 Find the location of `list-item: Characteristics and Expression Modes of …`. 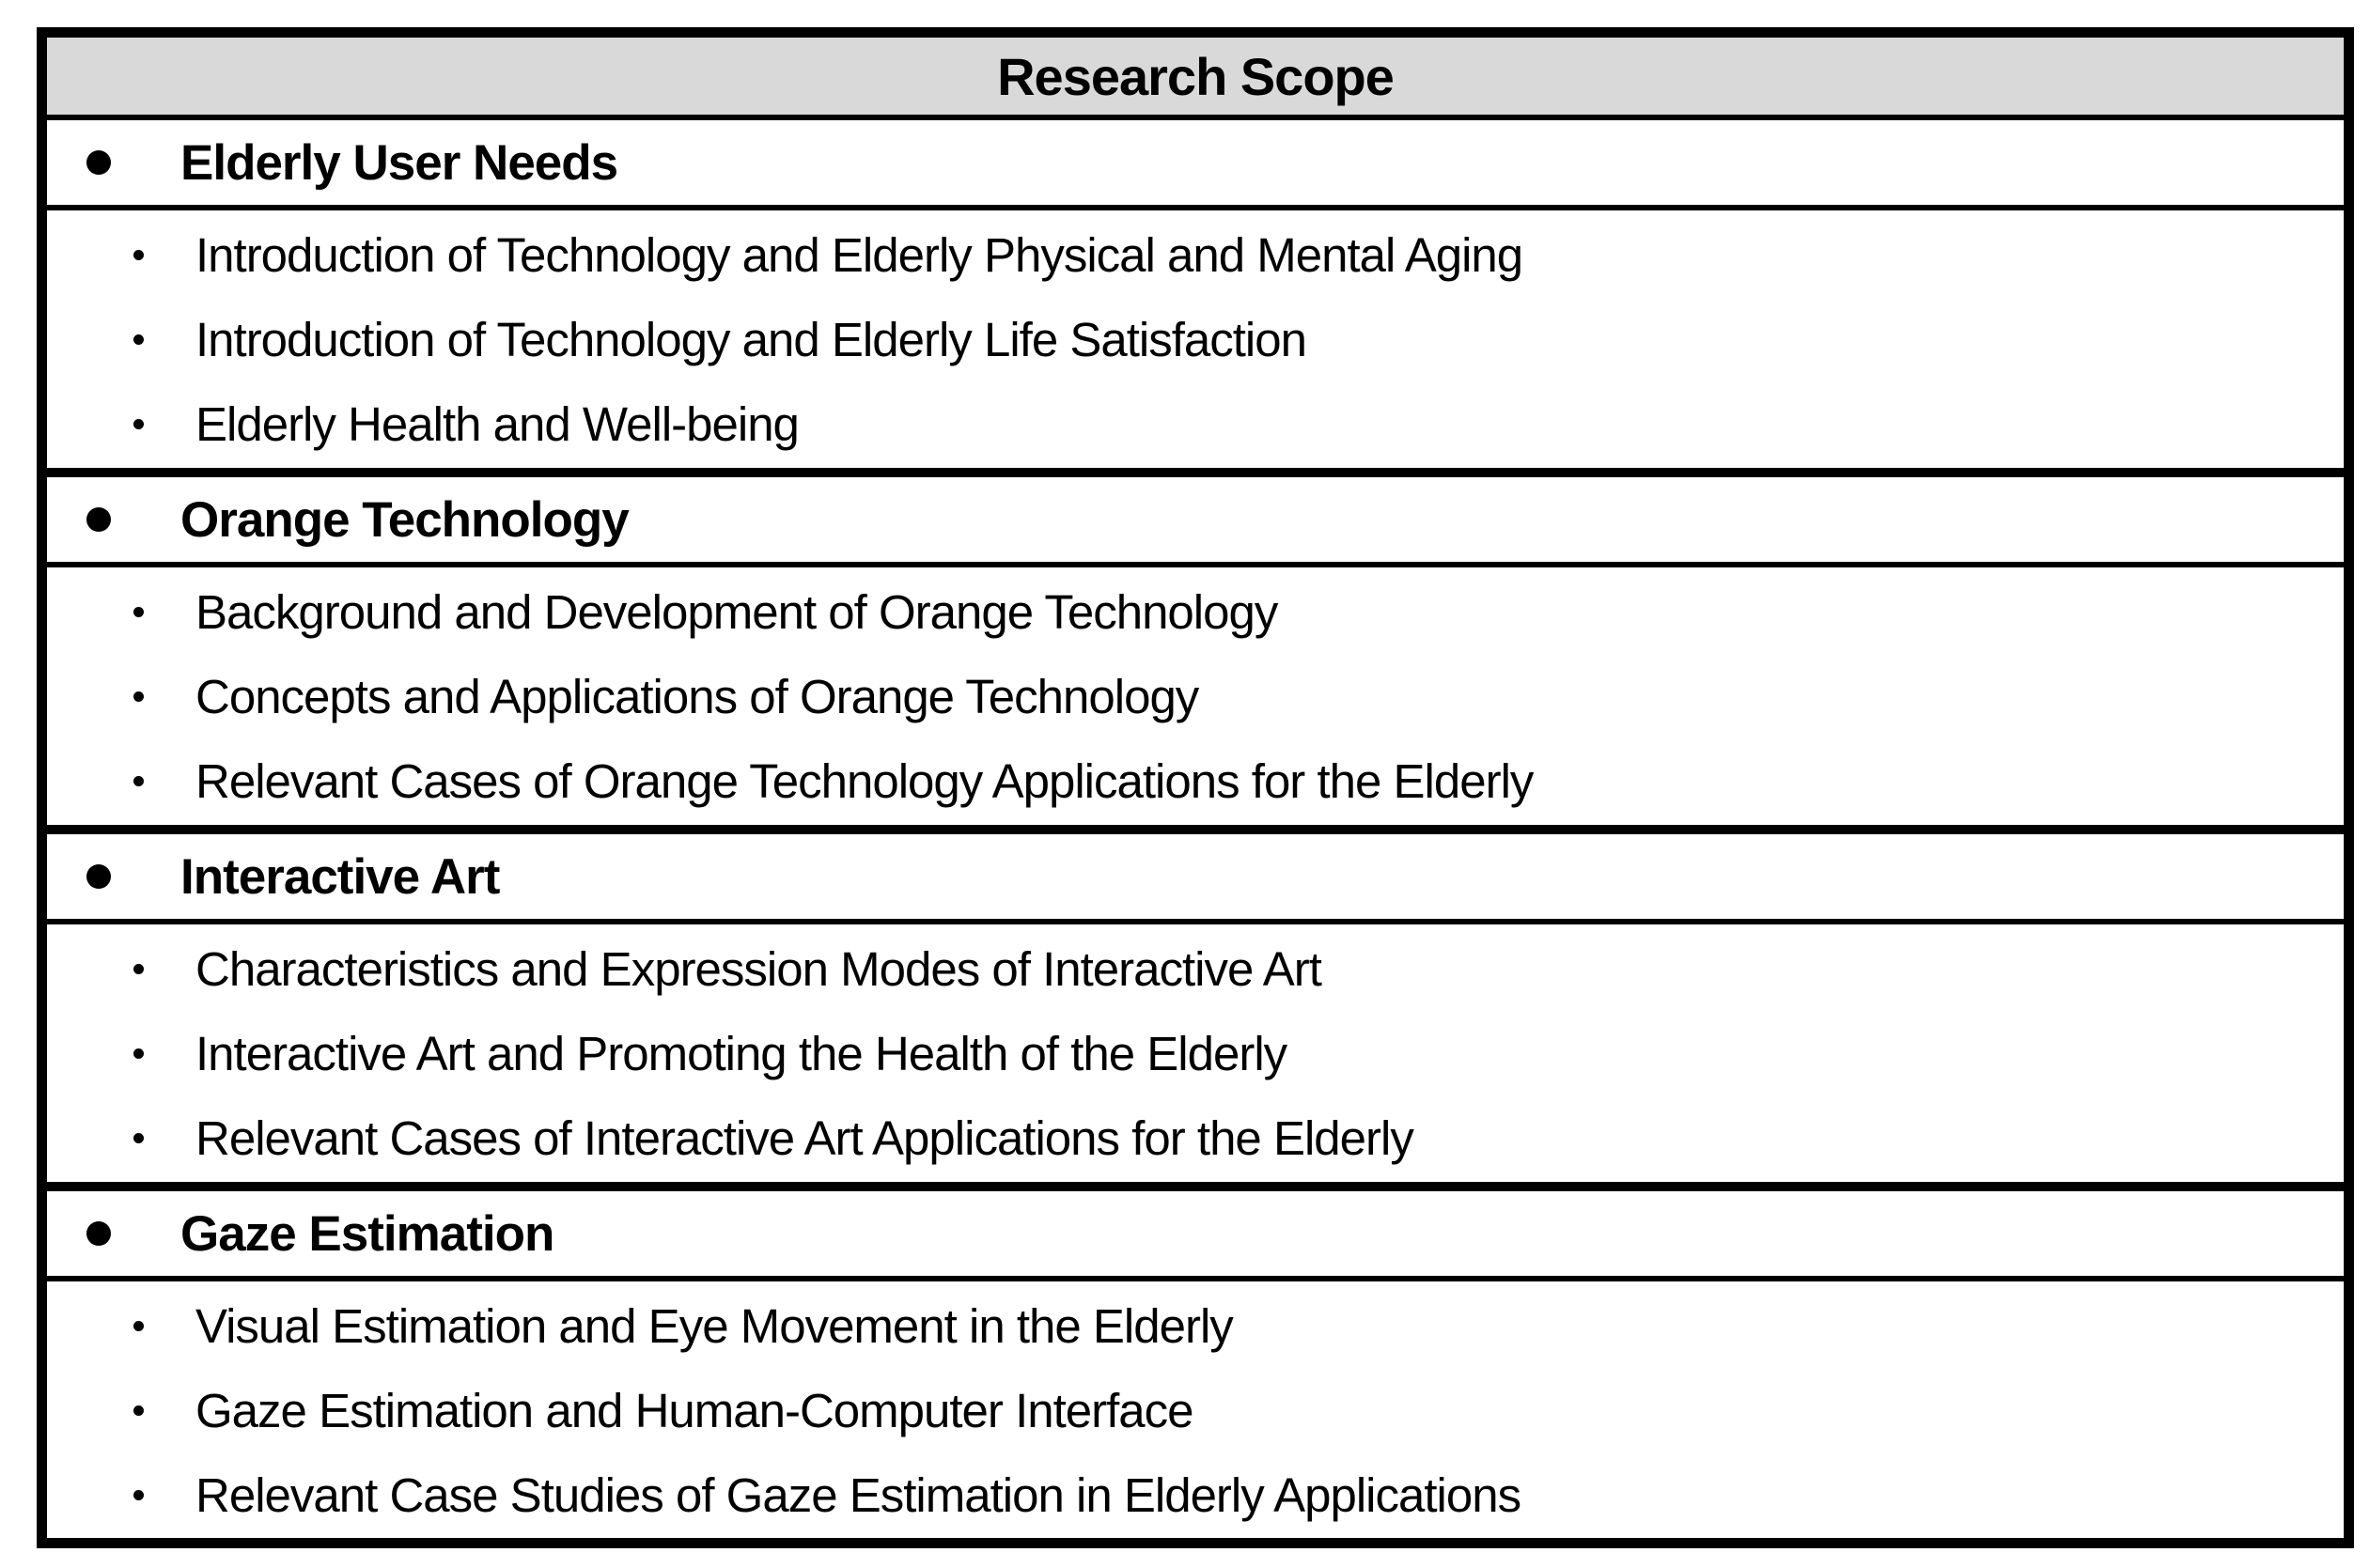

list-item: Characteristics and Expression Modes of … is located at coordinates (1195, 968).